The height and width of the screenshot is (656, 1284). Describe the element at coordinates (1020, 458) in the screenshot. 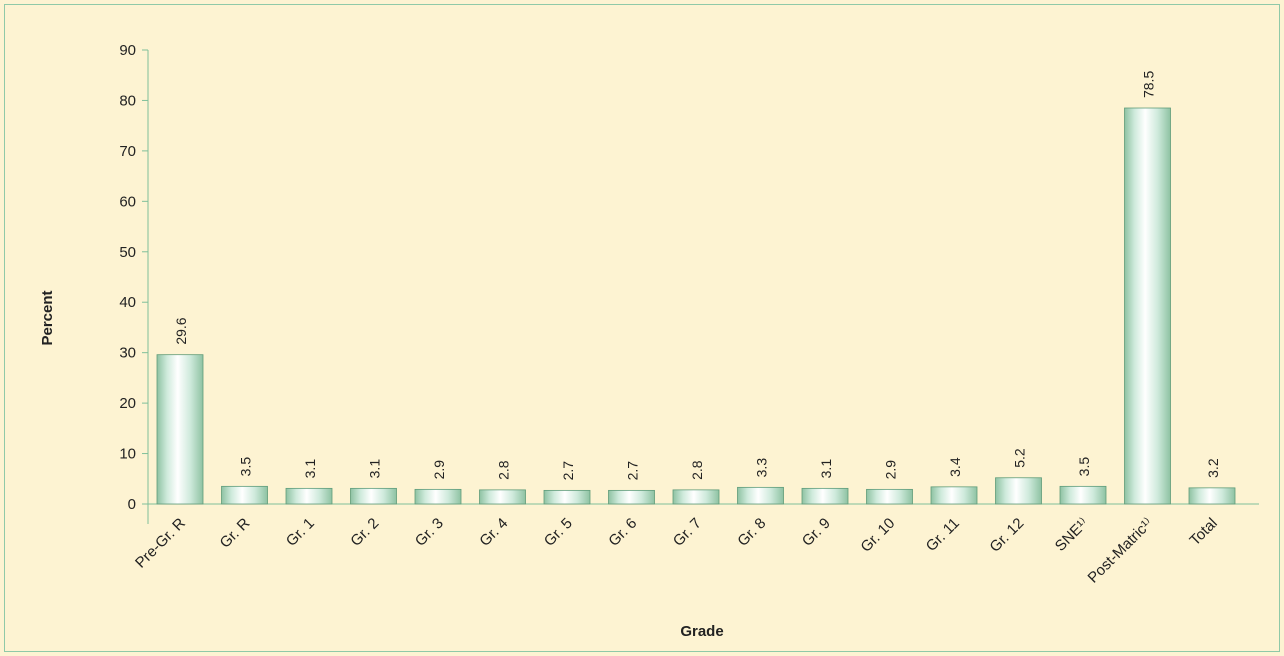

I see `data-label: 5.2` at that location.